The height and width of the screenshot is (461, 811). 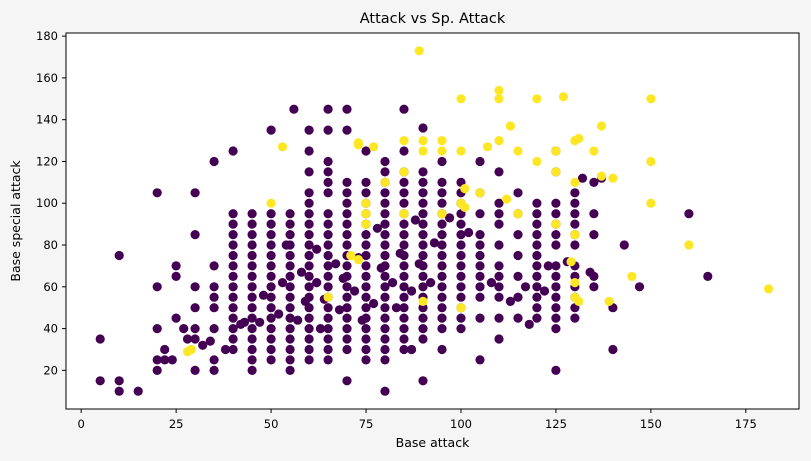 I want to click on x-tick-label: 100, so click(x=461, y=424).